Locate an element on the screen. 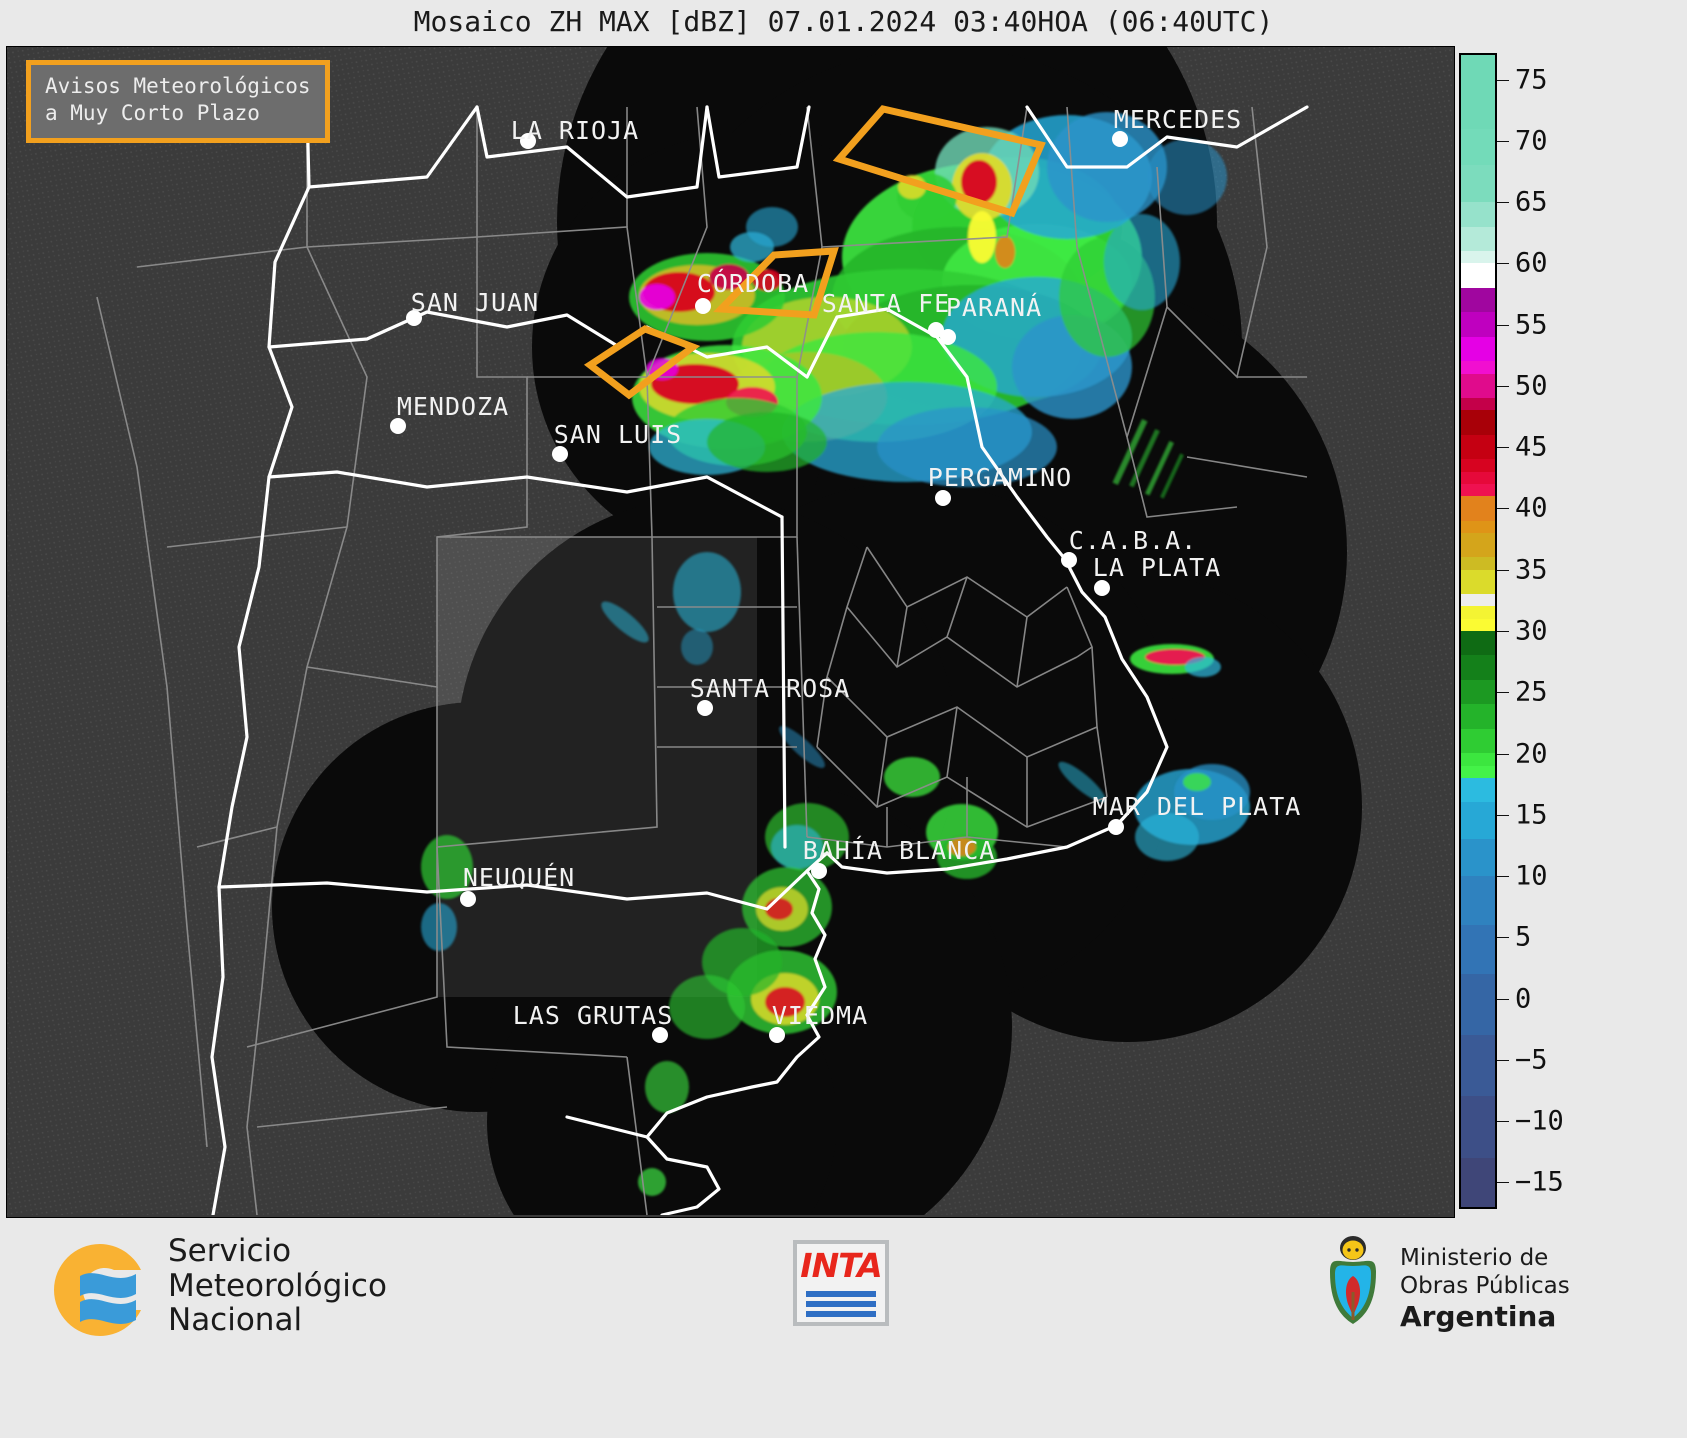 This screenshot has width=1687, height=1438. ministerio-logo: Ministerio de Obras Públicas Argentina is located at coordinates (1468, 1291).